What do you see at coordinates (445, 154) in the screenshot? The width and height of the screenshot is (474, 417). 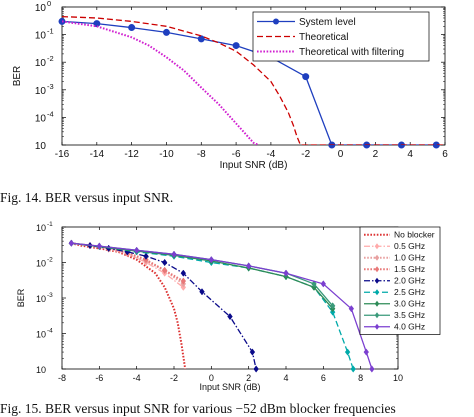 I see `x-tick-label: 6` at bounding box center [445, 154].